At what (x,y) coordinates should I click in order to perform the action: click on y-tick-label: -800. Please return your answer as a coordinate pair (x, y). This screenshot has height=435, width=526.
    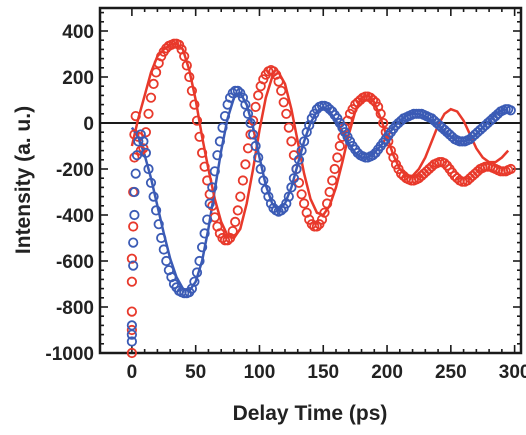
    Looking at the image, I should click on (75, 308).